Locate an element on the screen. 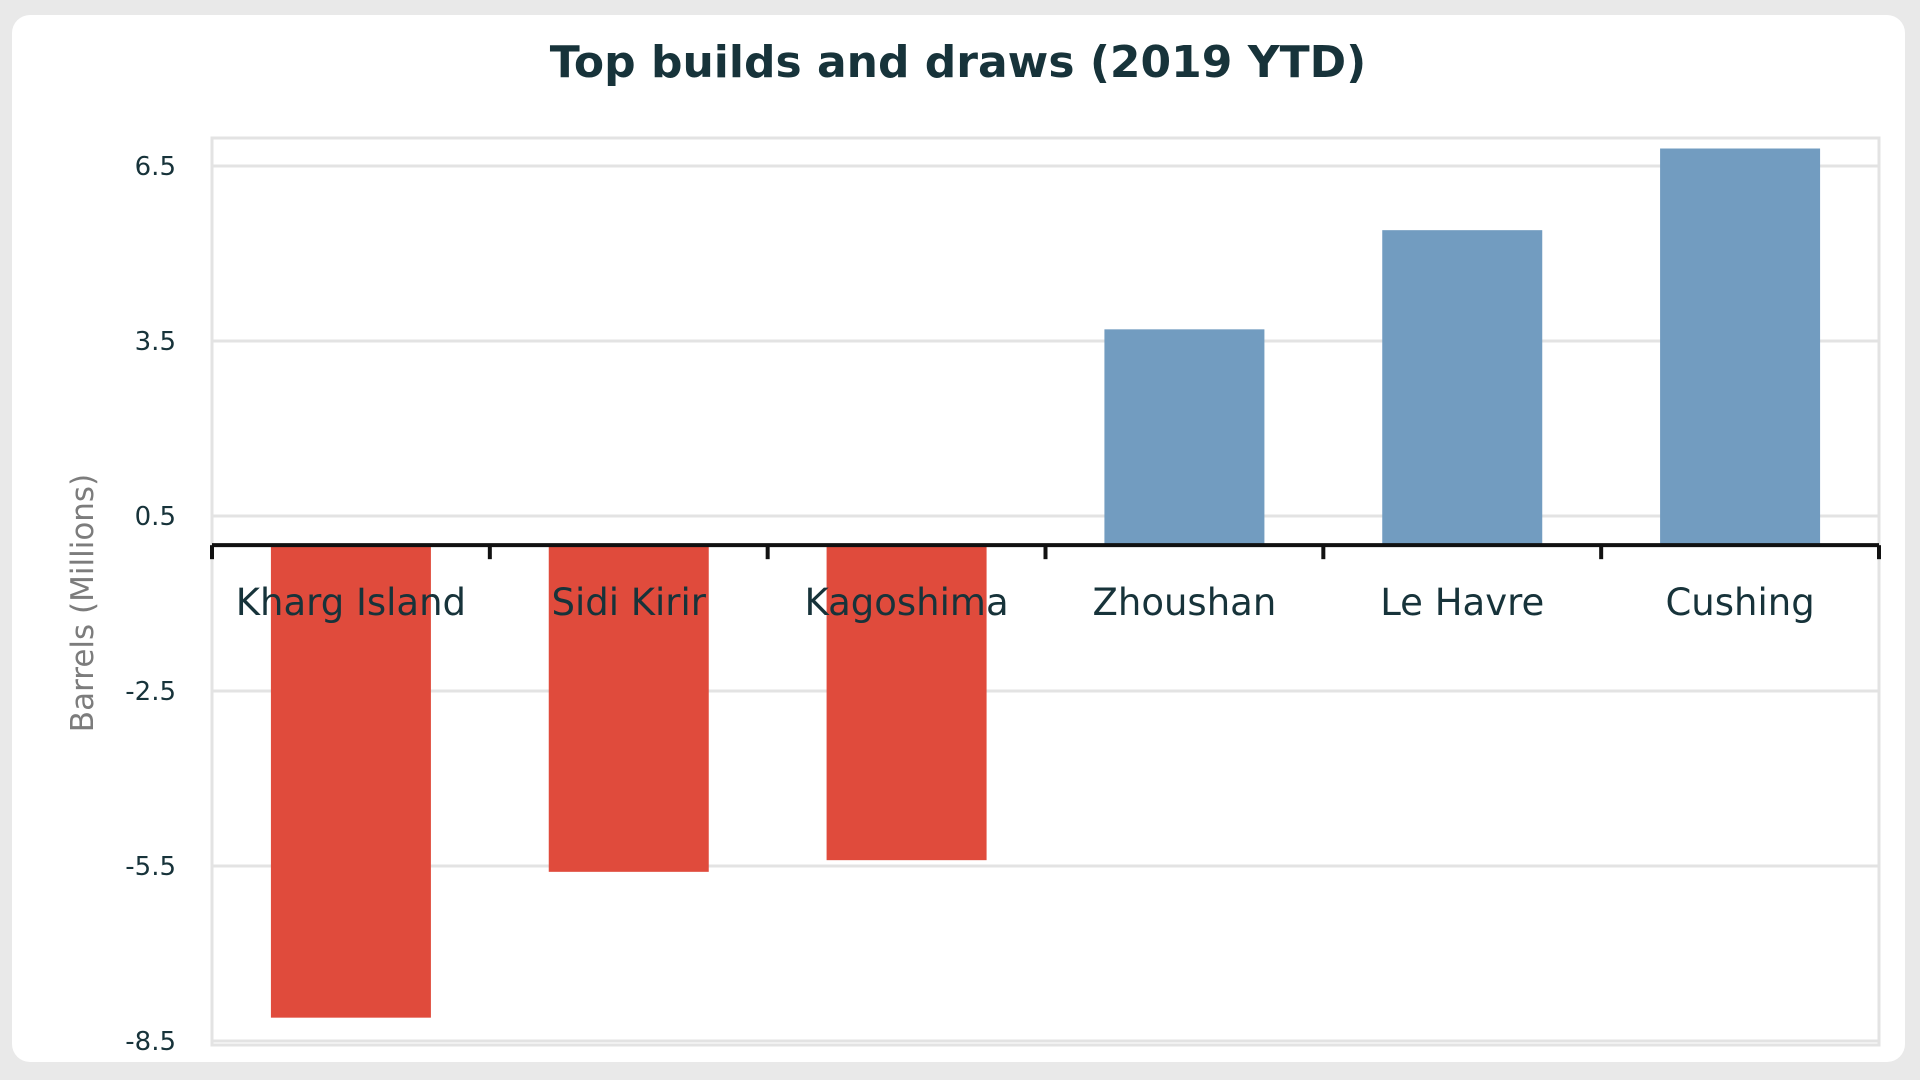 The image size is (1920, 1080). y-axis-tick-labels: 6.5 3.5 0.5 -2.5 -5.5 -8.5 is located at coordinates (150, 604).